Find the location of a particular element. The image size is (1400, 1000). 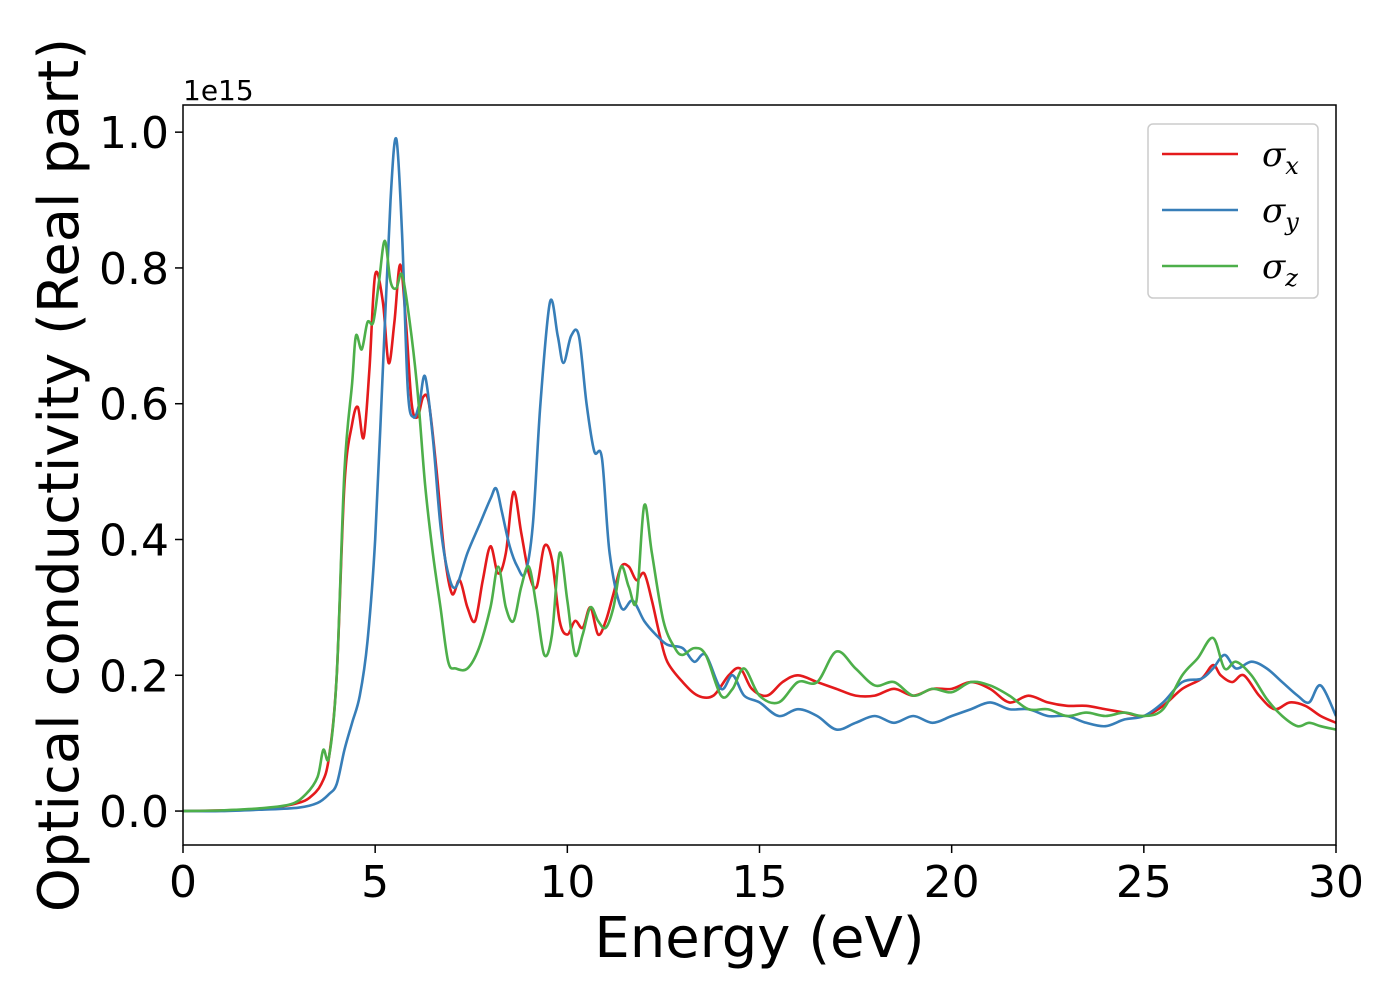

y-axis: 0.0 0.2 0.4 0.6 0.8 1.0 is located at coordinates (141, 473).